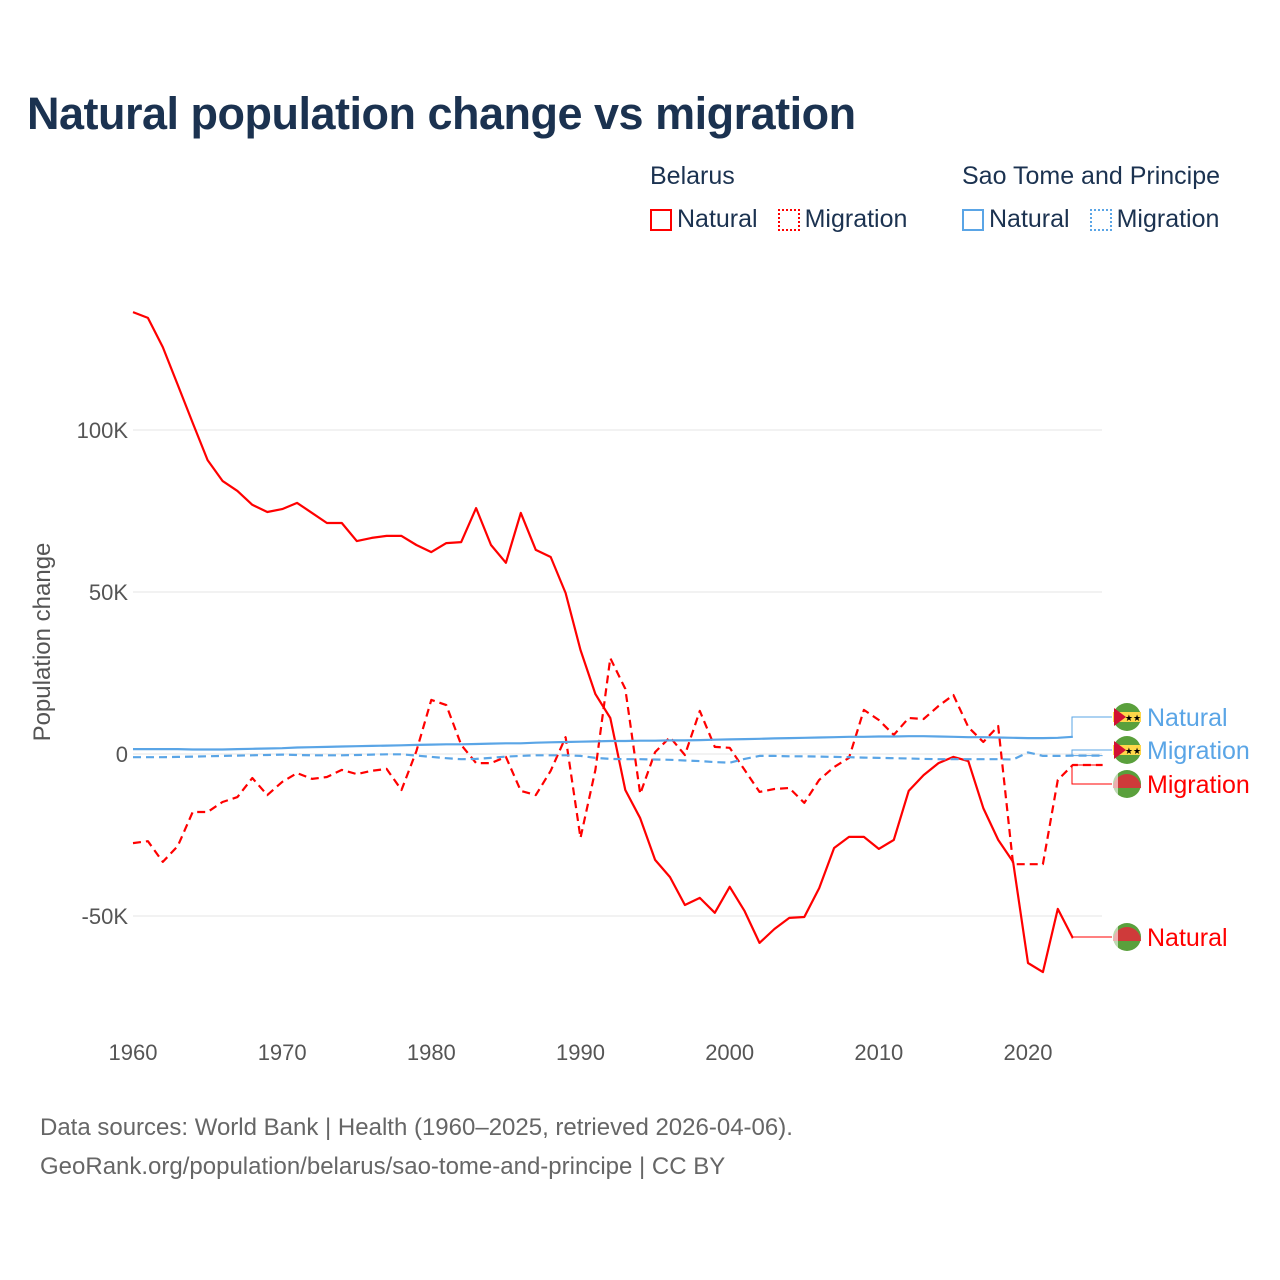  I want to click on legend-group-title: Sao Tome and Principe, so click(1091, 176).